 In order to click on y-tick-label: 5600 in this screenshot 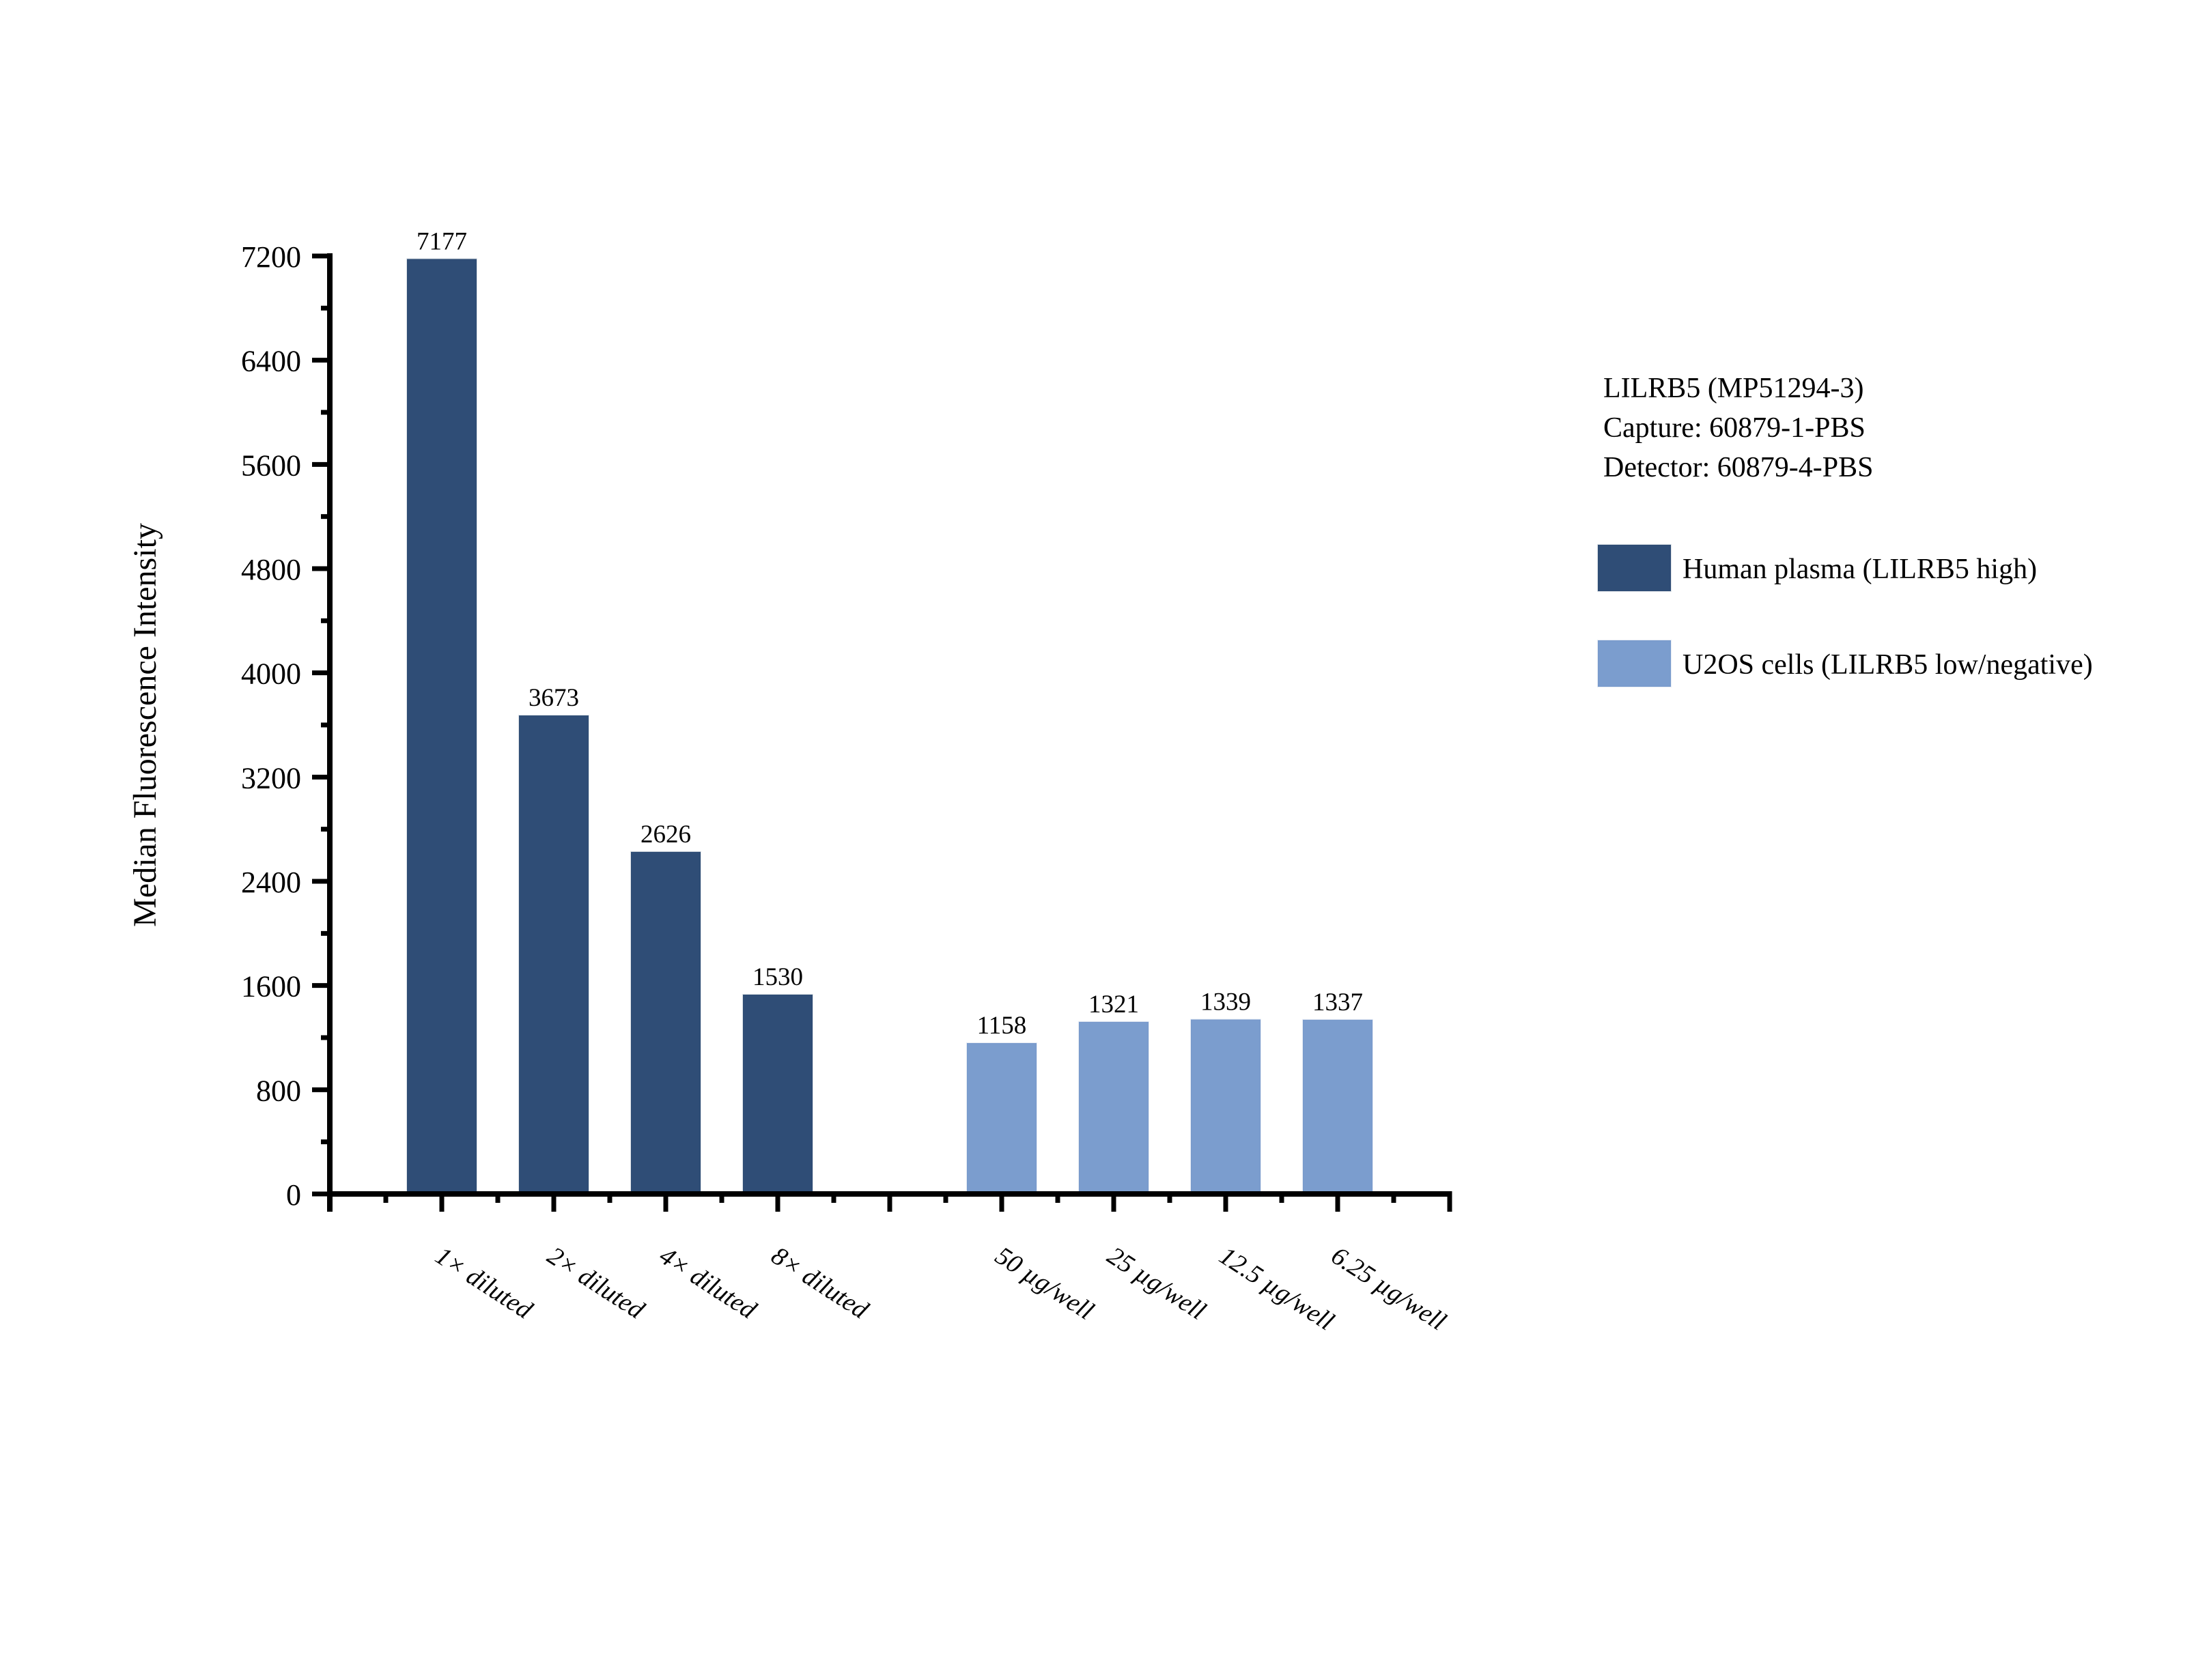, I will do `click(271, 465)`.